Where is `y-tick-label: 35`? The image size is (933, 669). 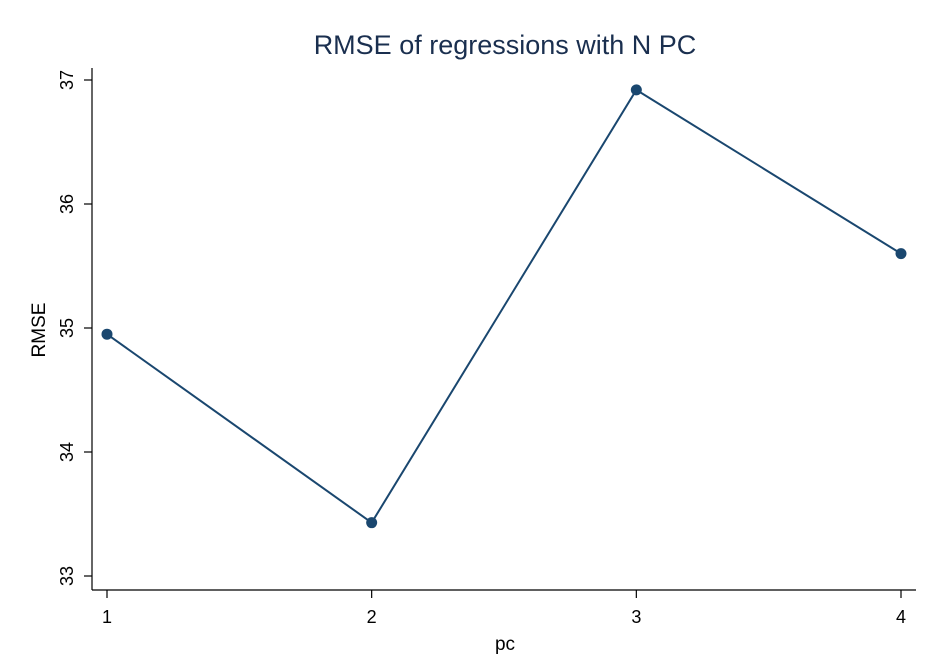 y-tick-label: 35 is located at coordinates (67, 328).